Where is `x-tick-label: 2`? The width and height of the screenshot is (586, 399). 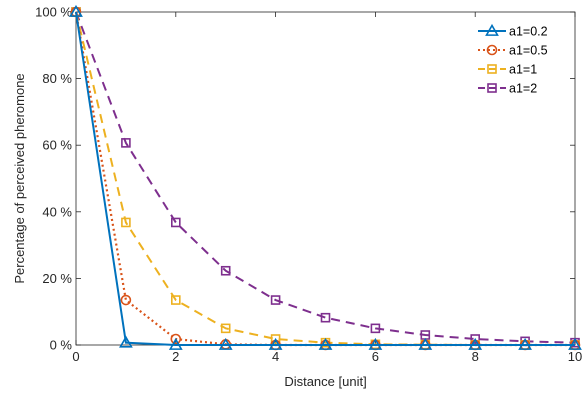
x-tick-label: 2 is located at coordinates (175, 356).